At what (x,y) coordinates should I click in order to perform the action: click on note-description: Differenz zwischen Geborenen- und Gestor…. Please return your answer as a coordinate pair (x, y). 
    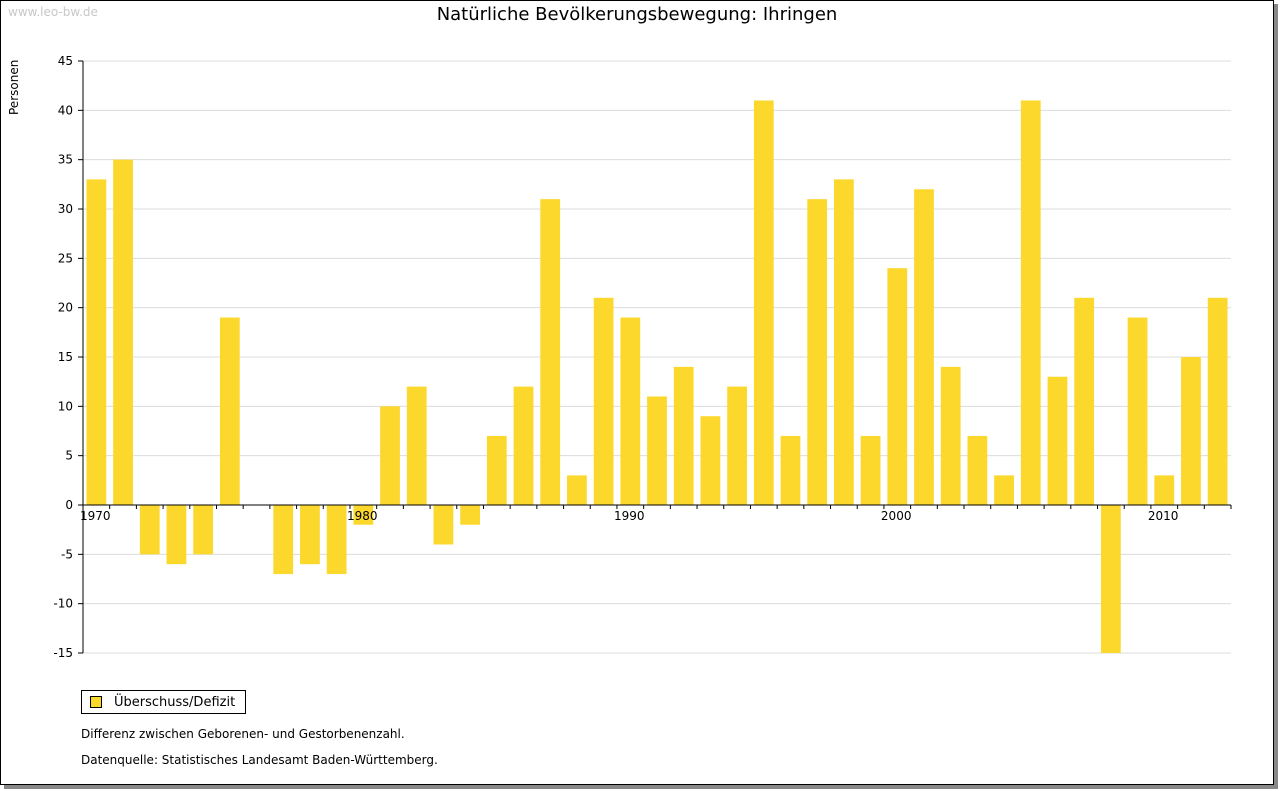
    Looking at the image, I should click on (243, 734).